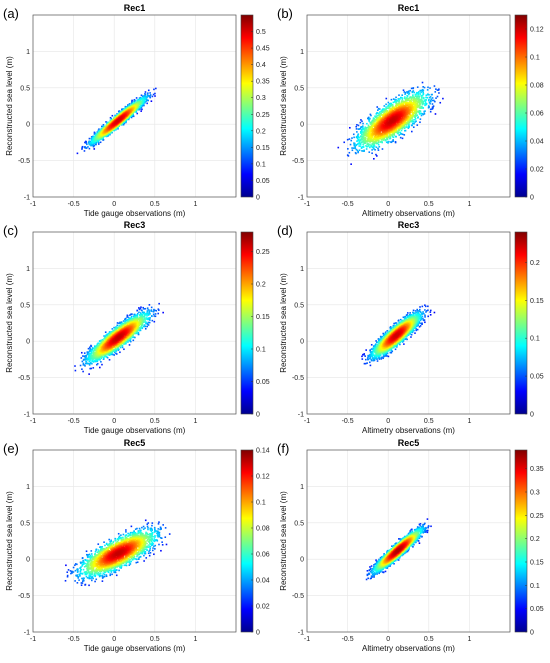 Image resolution: width=550 pixels, height=663 pixels. I want to click on x-axis-label: Tide gauge observations (m), so click(135, 213).